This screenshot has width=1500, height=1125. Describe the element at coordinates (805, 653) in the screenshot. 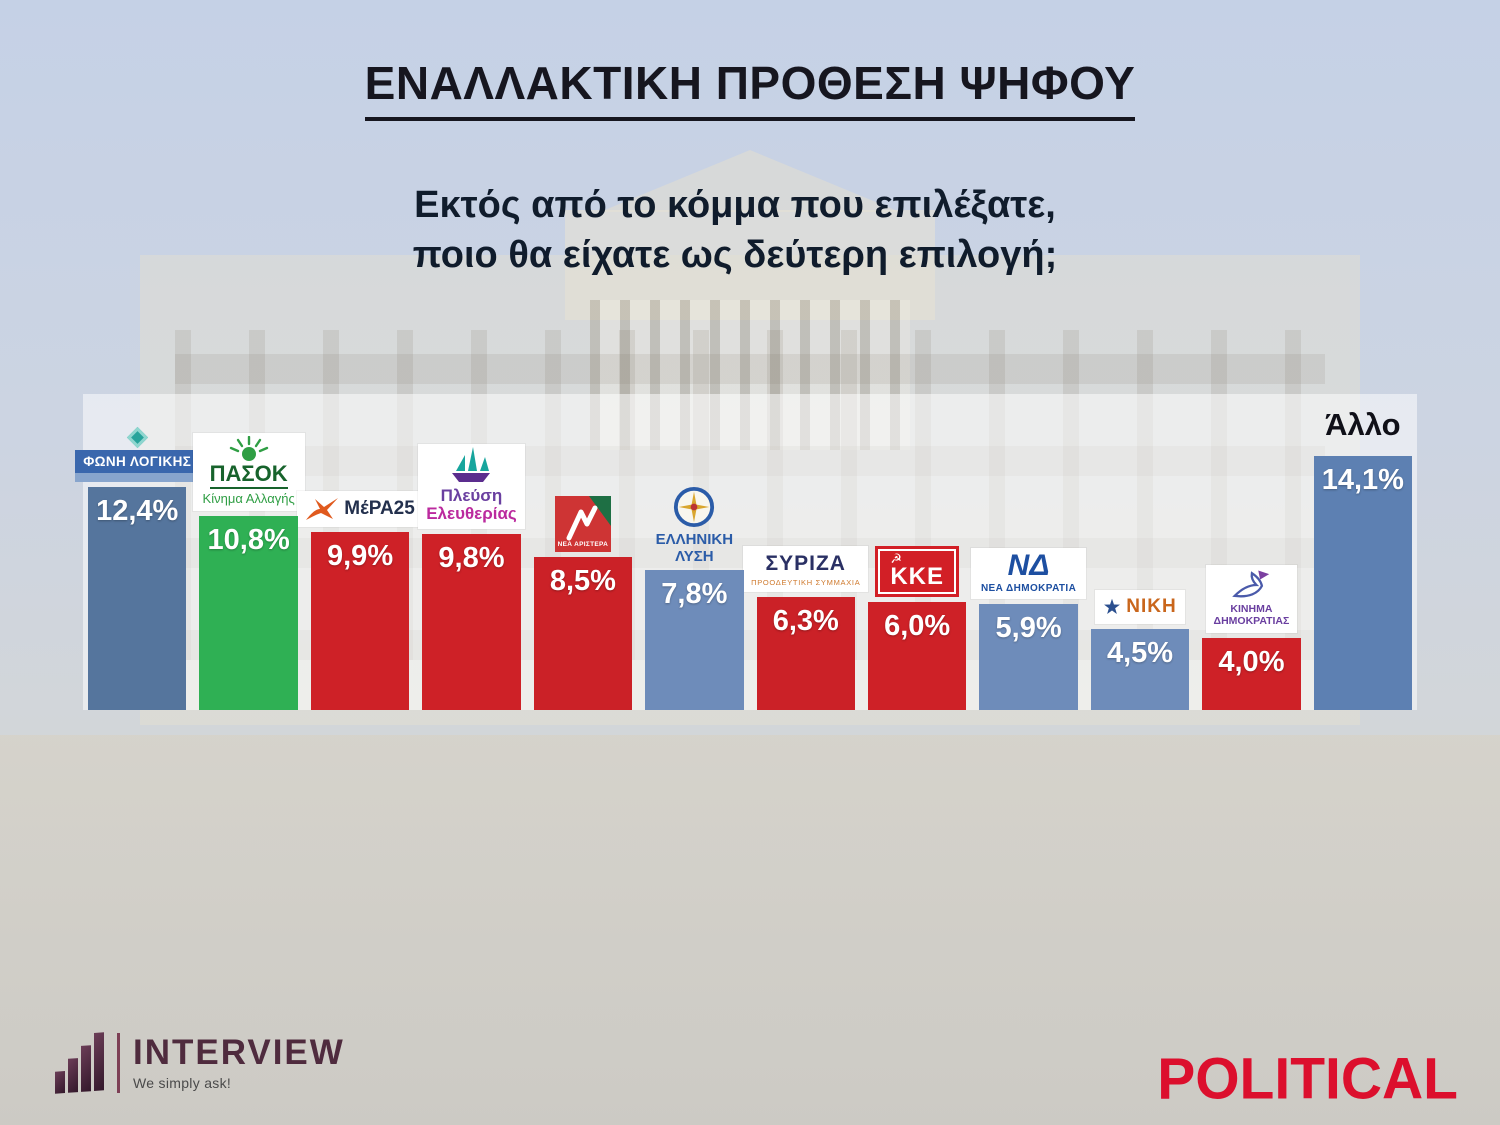

I see `bar-syriza: 6,3%` at that location.